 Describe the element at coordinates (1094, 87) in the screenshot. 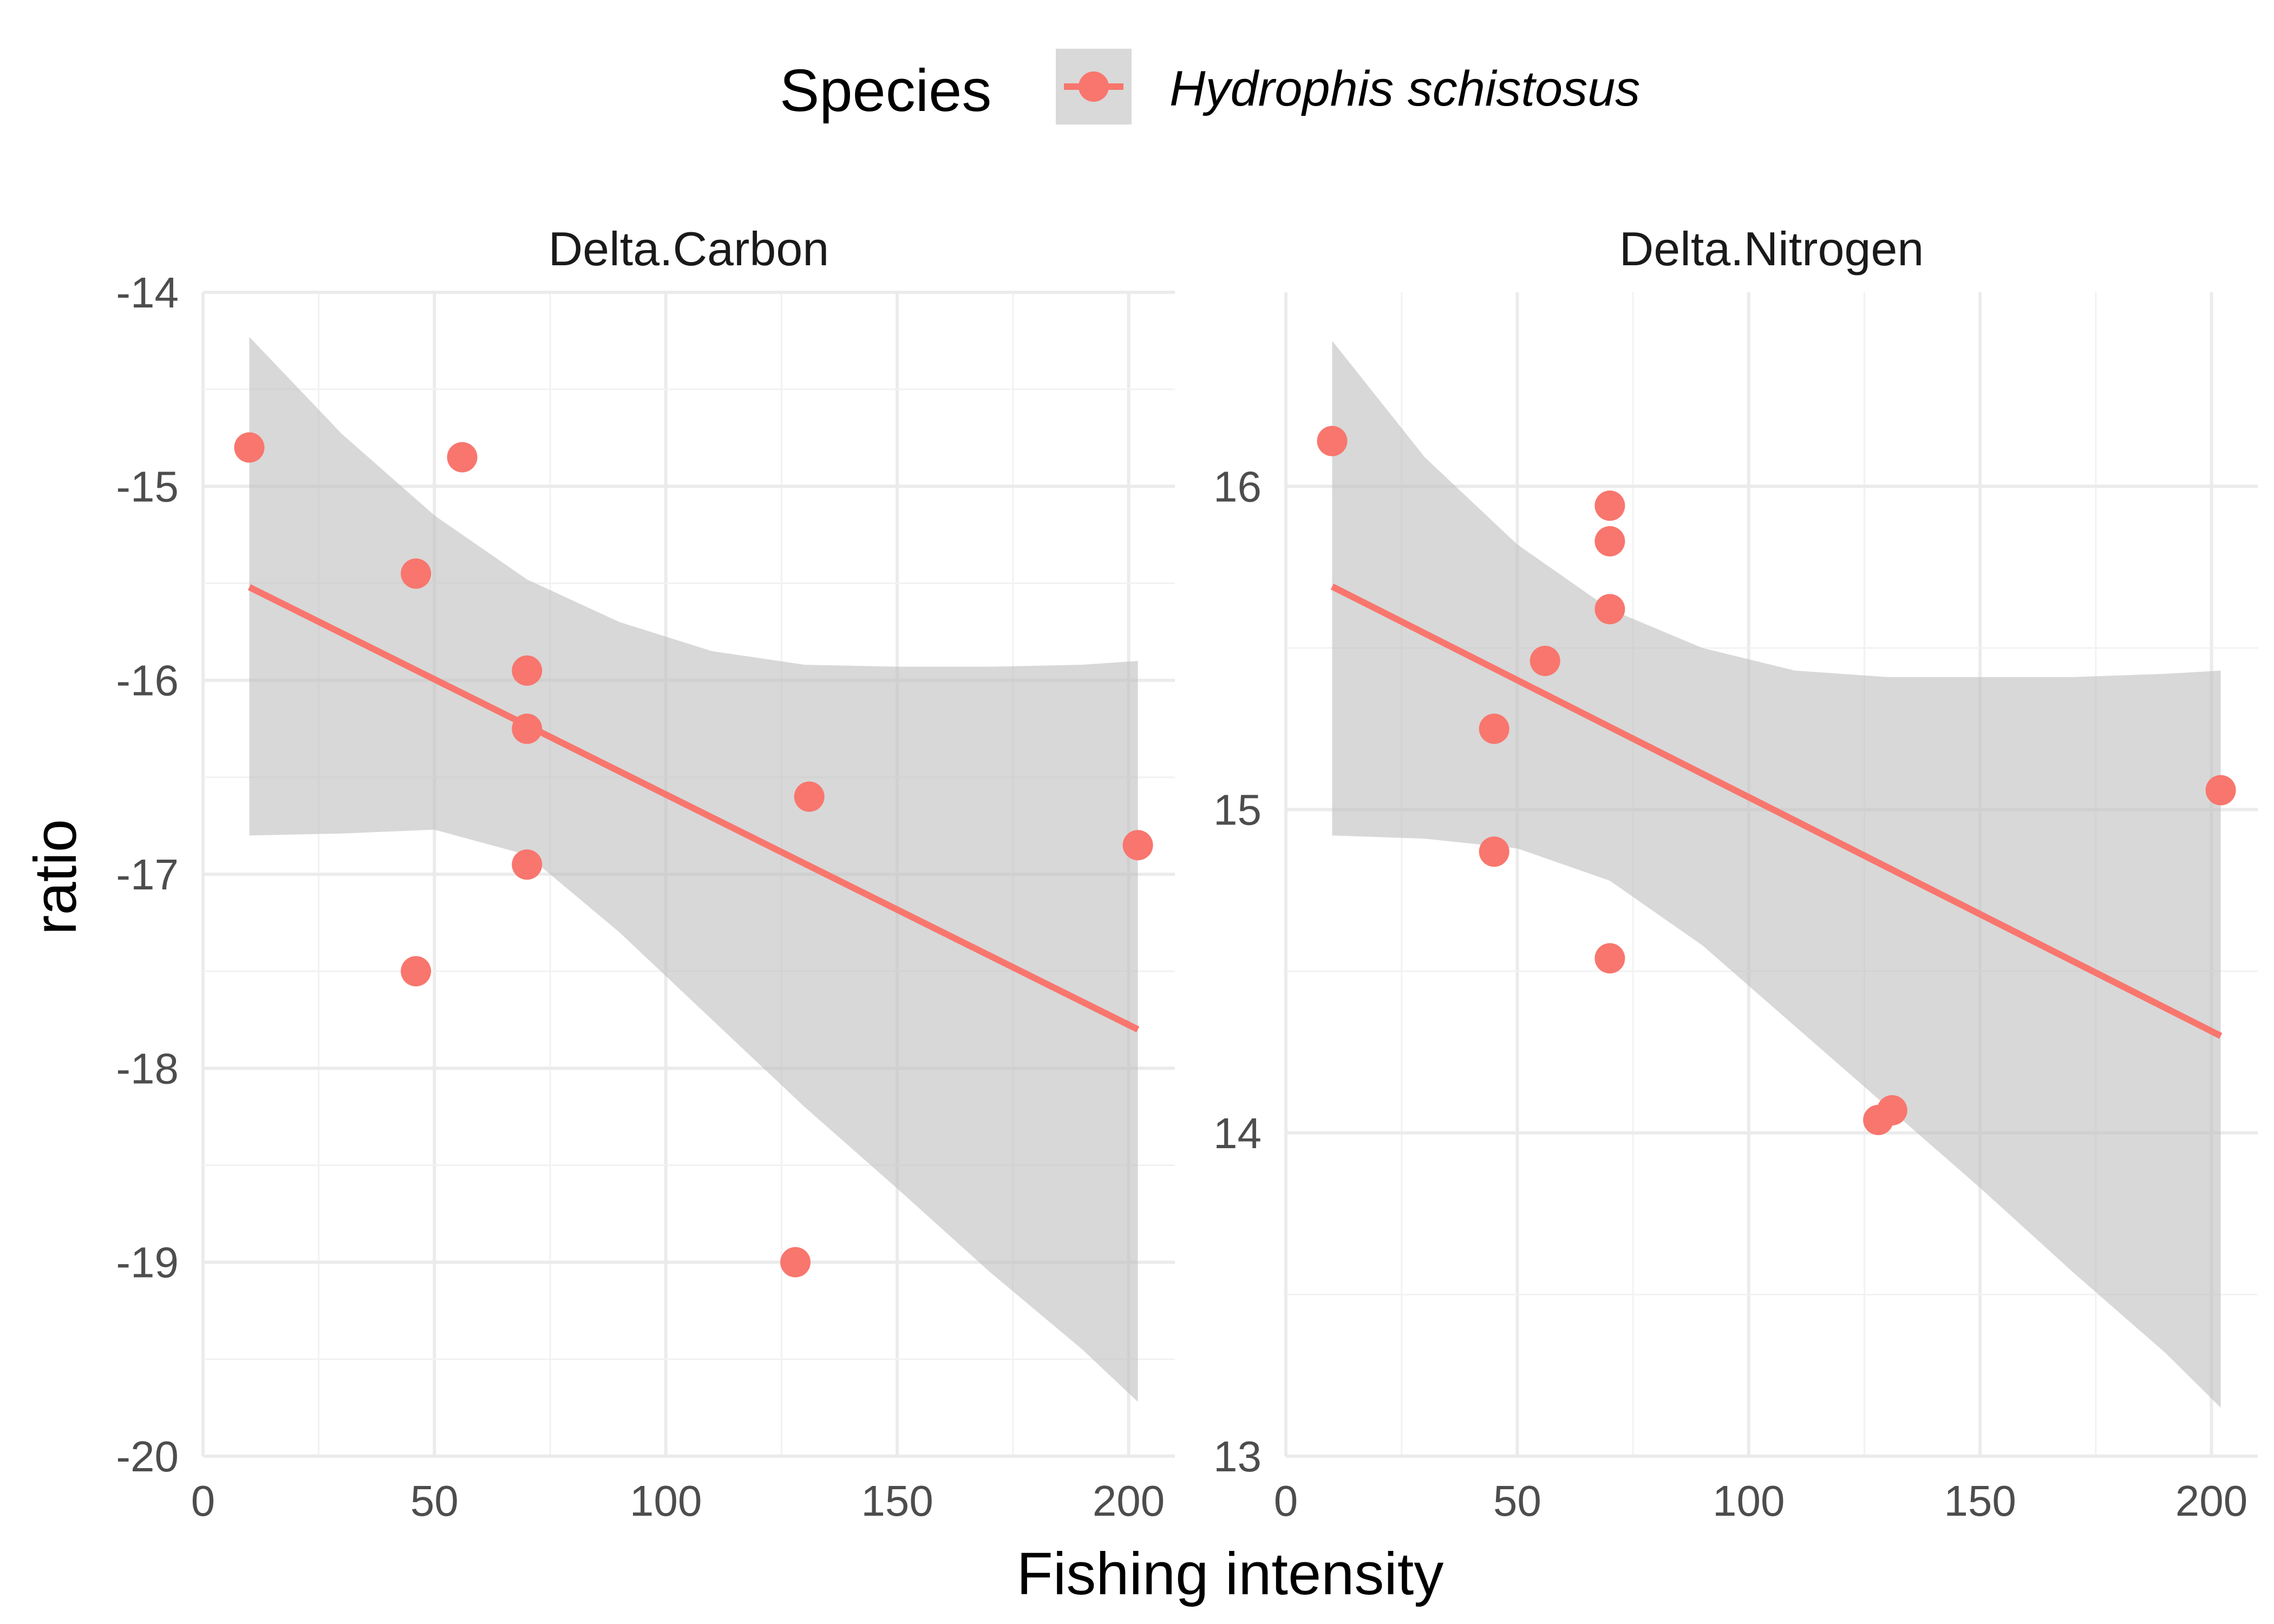

I see `legend-key-point` at that location.